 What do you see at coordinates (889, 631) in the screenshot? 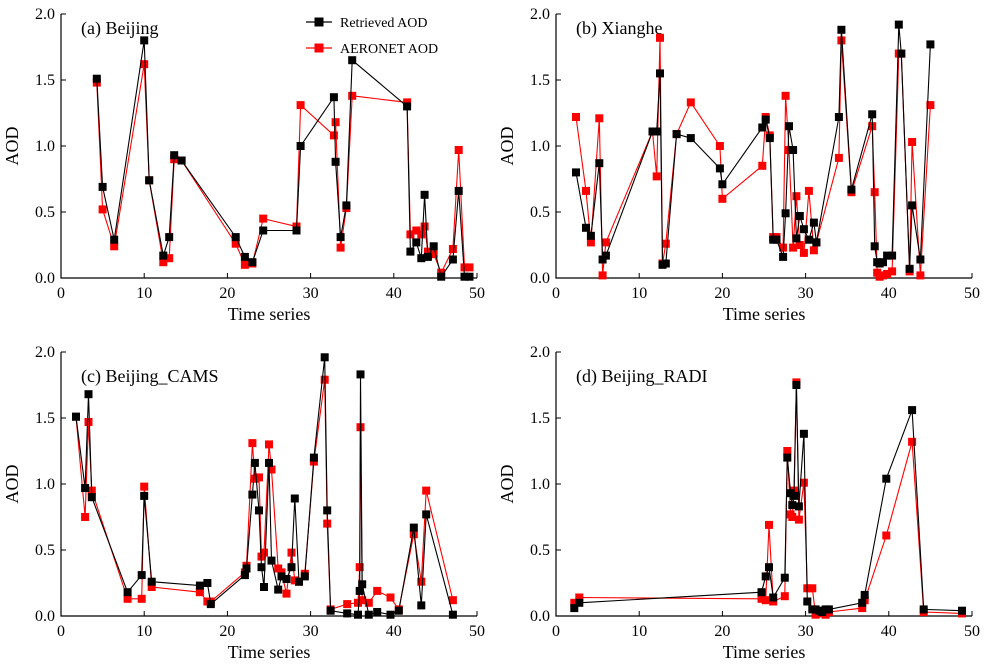
I see `beijing-radi-xtick-label: 40` at bounding box center [889, 631].